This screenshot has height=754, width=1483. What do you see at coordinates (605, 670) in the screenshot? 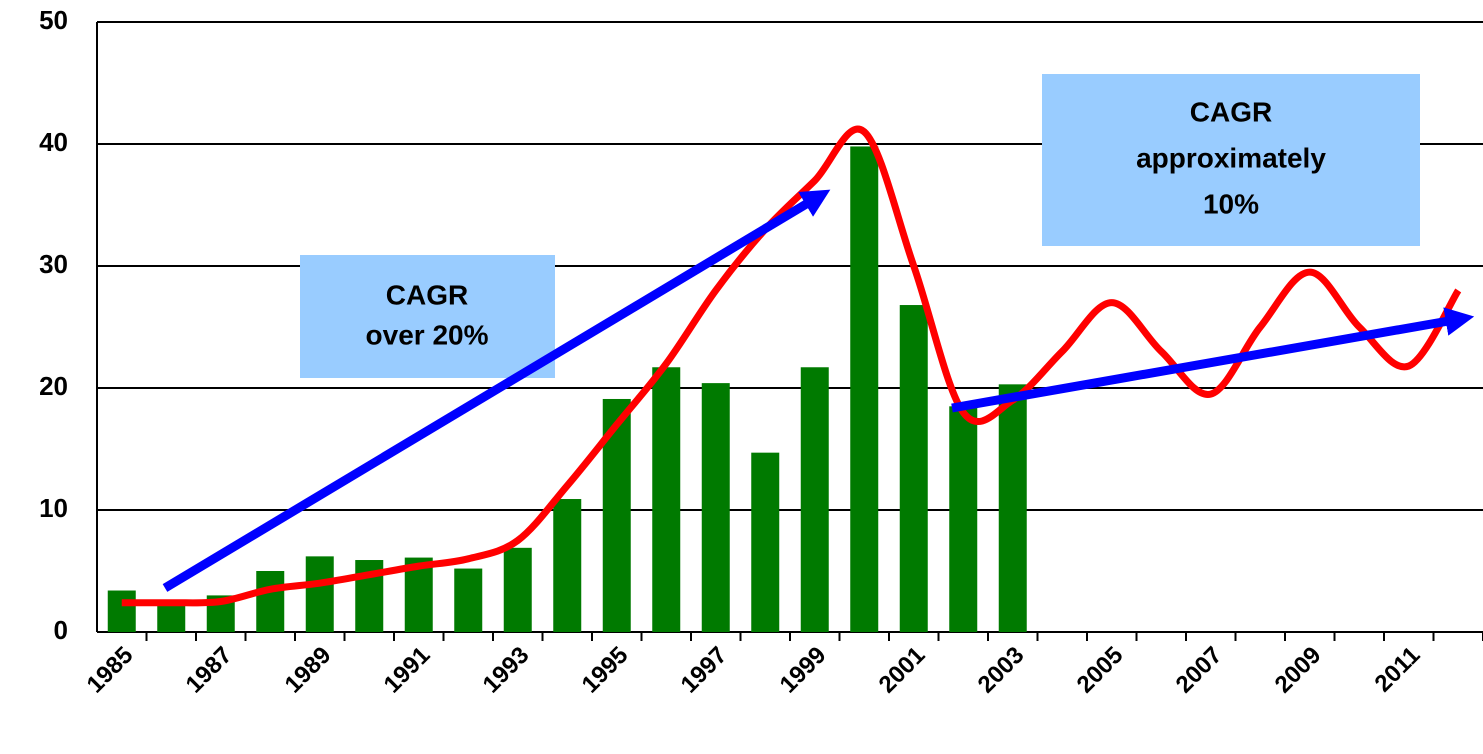
I see `x-tick-label: 1995` at bounding box center [605, 670].